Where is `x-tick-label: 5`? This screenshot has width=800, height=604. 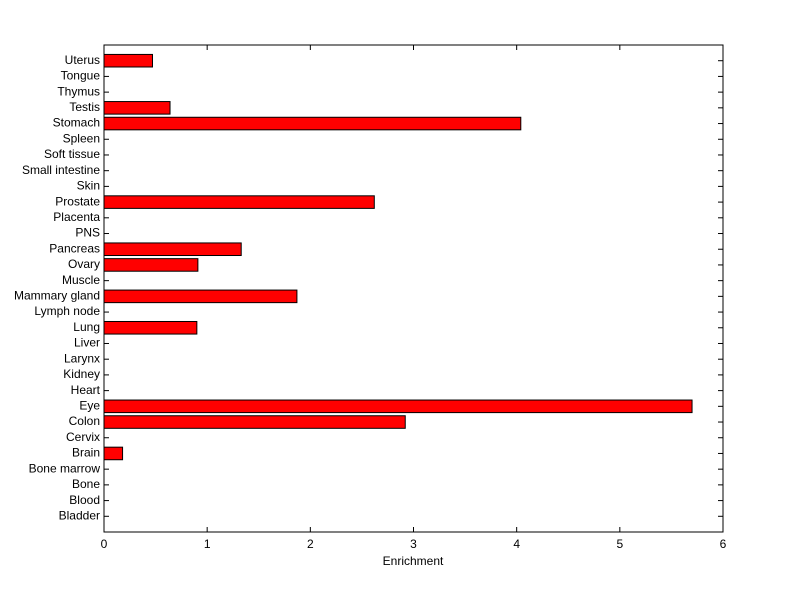
x-tick-label: 5 is located at coordinates (619, 544).